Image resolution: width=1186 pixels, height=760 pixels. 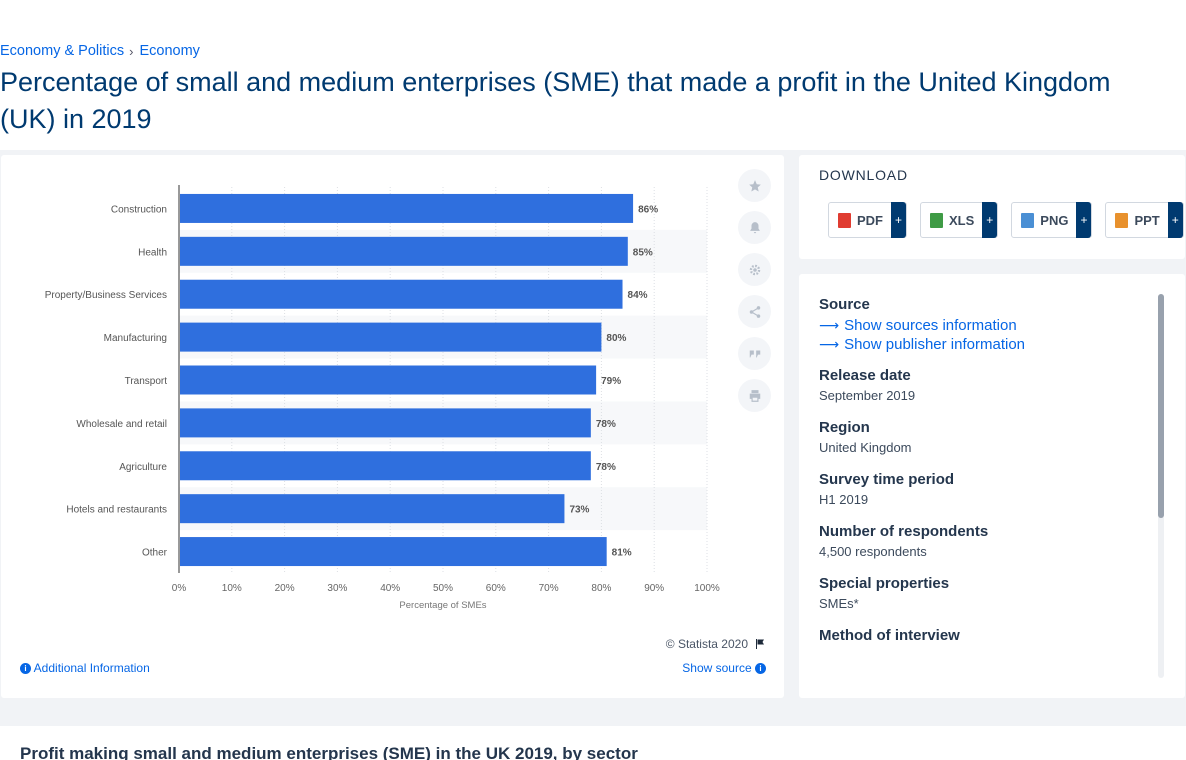 I want to click on download-xls-label: XLS, so click(x=962, y=220).